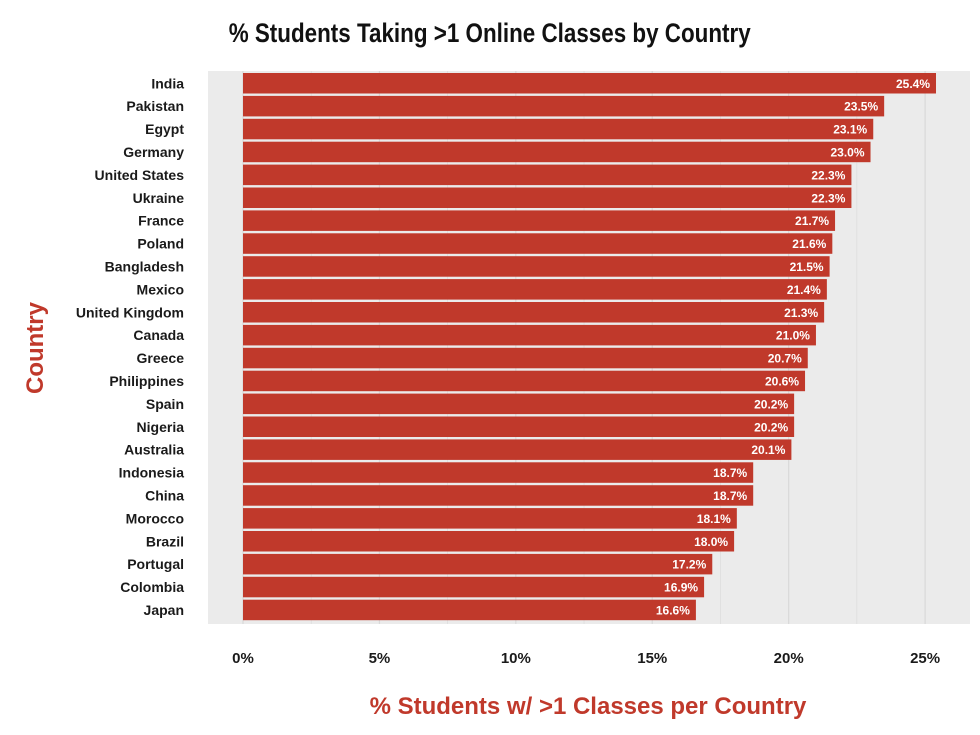 This screenshot has height=735, width=980. Describe the element at coordinates (160, 289) in the screenshot. I see `category-label: Mexico` at that location.